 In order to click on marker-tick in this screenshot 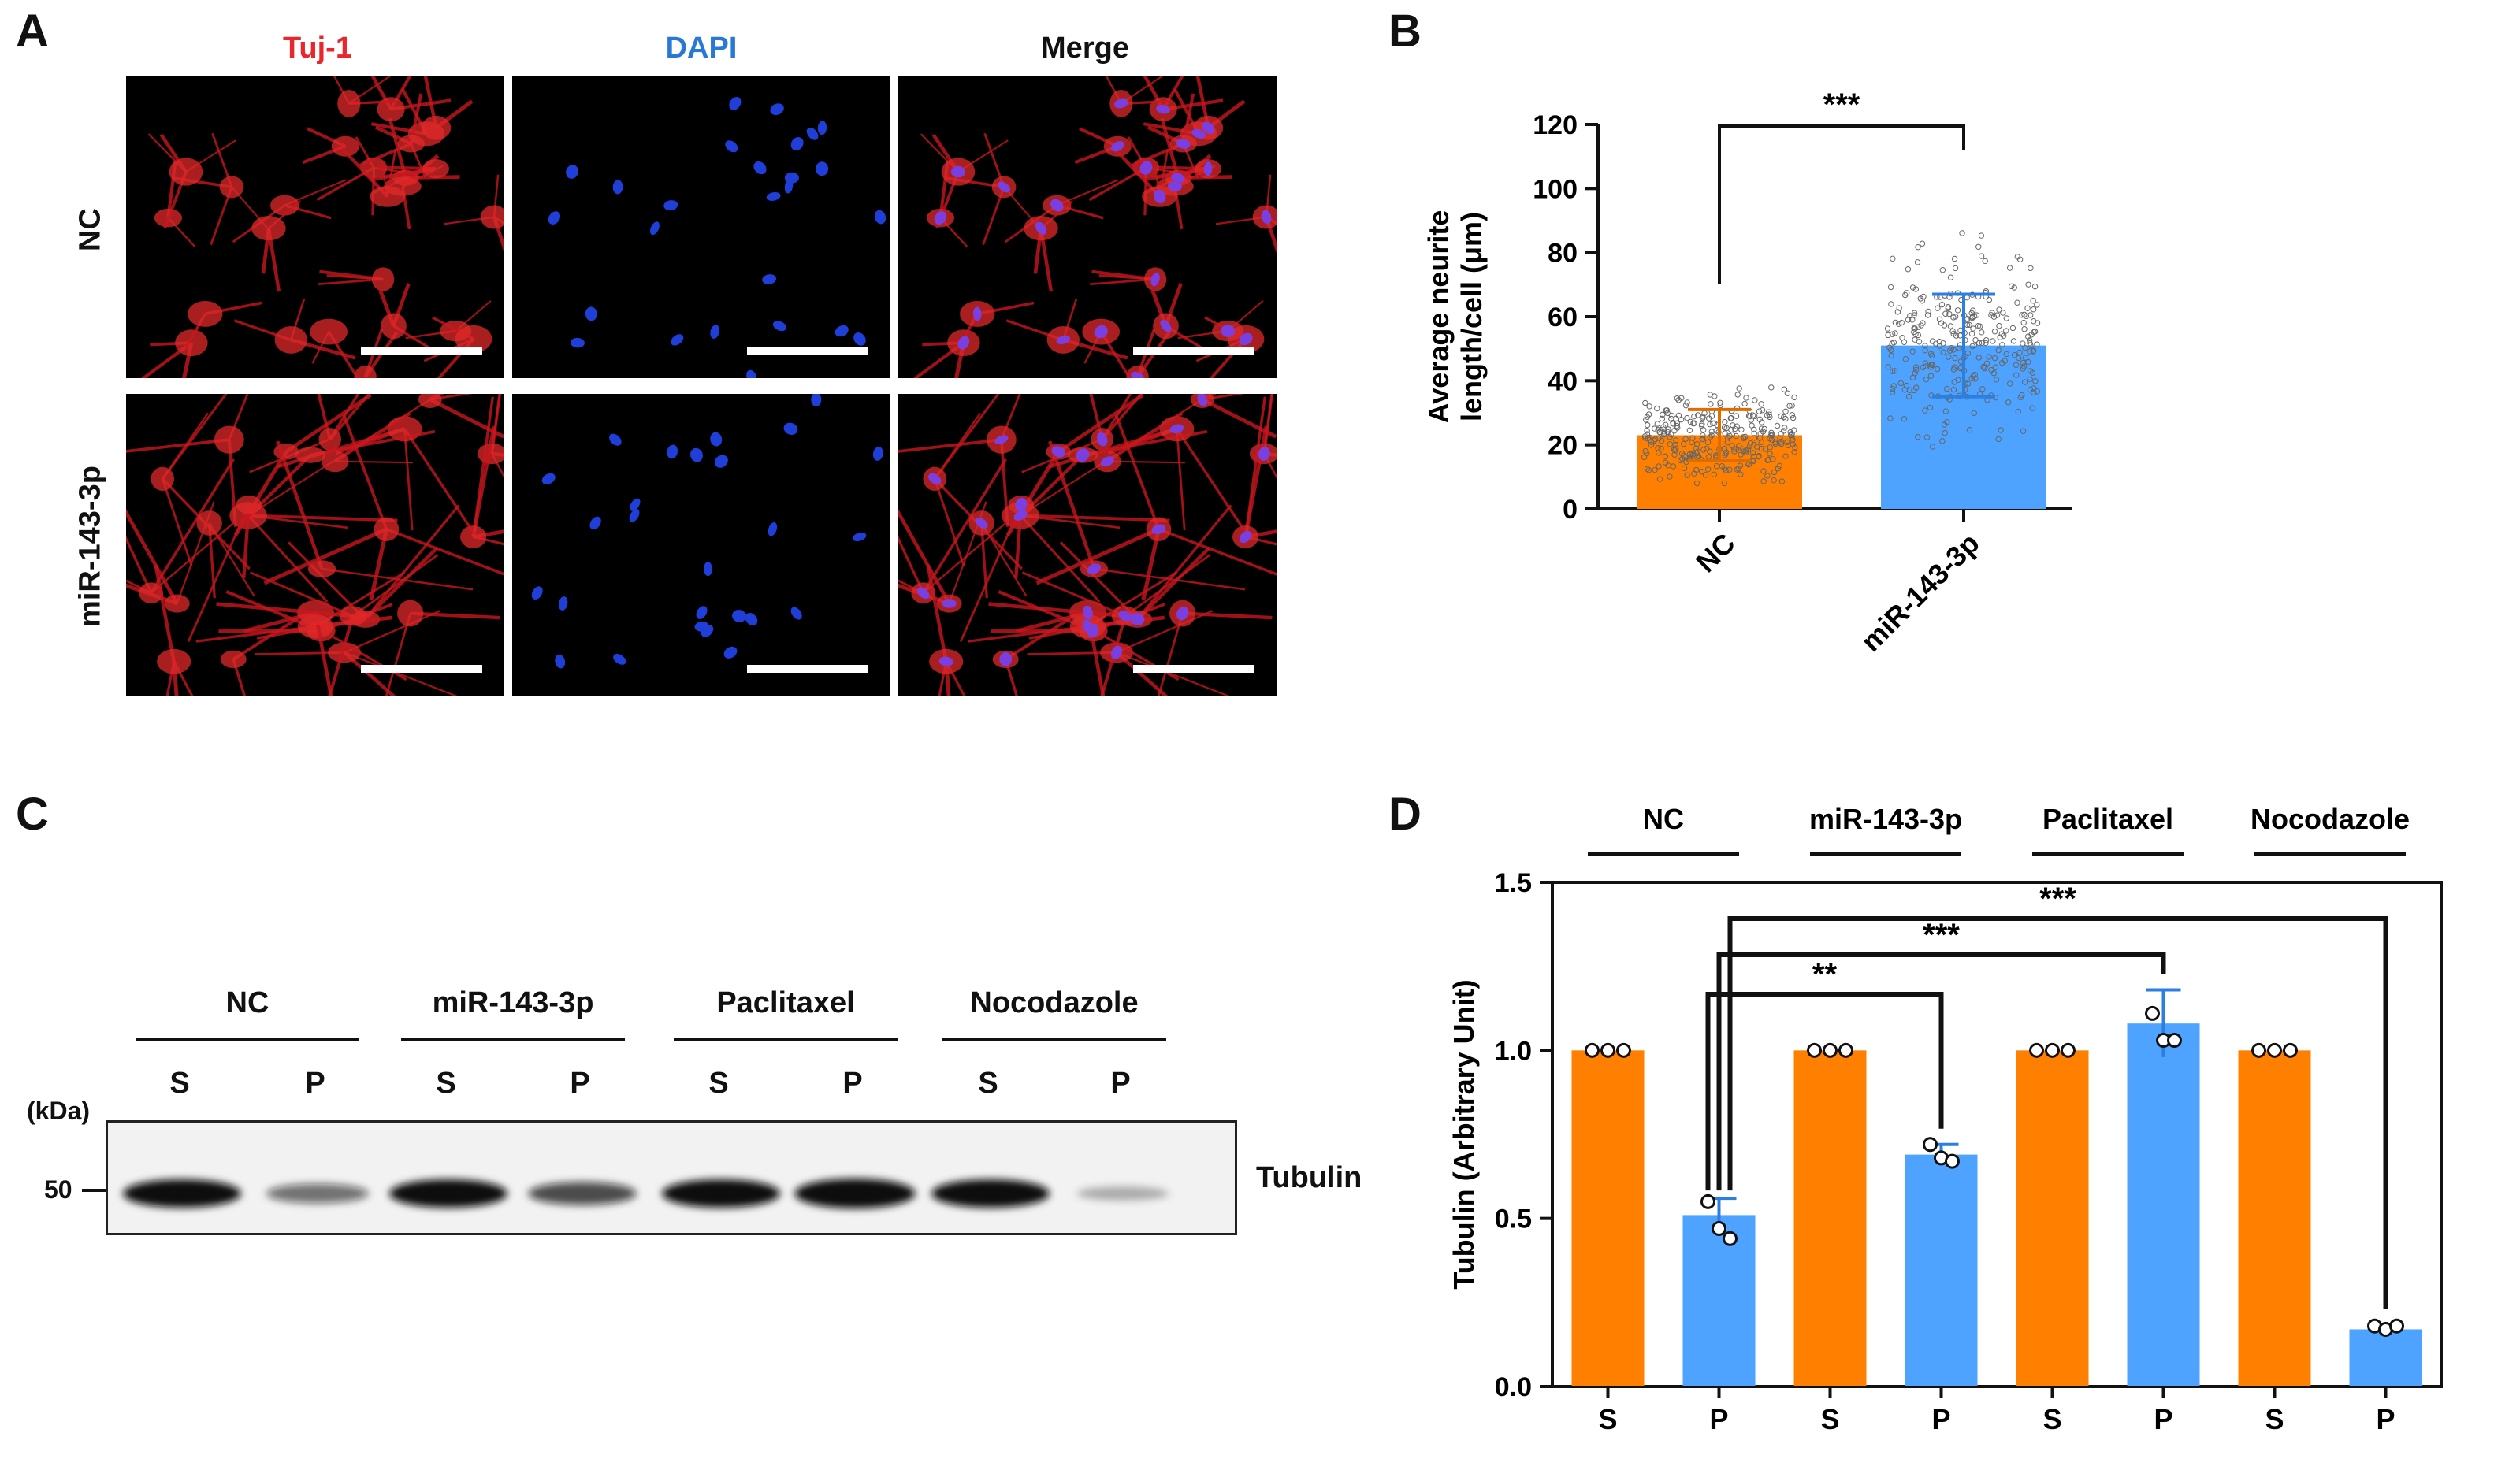, I will do `click(94, 1190)`.